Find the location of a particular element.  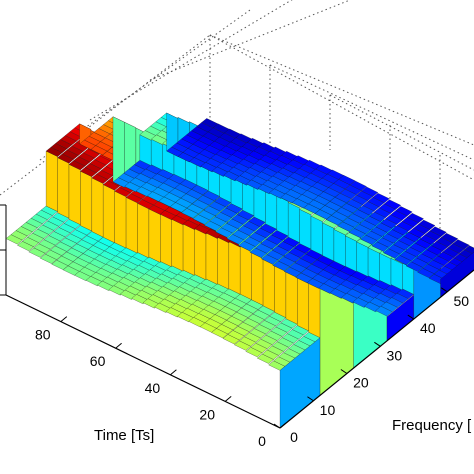

time-tick-label: 40 is located at coordinates (153, 388).